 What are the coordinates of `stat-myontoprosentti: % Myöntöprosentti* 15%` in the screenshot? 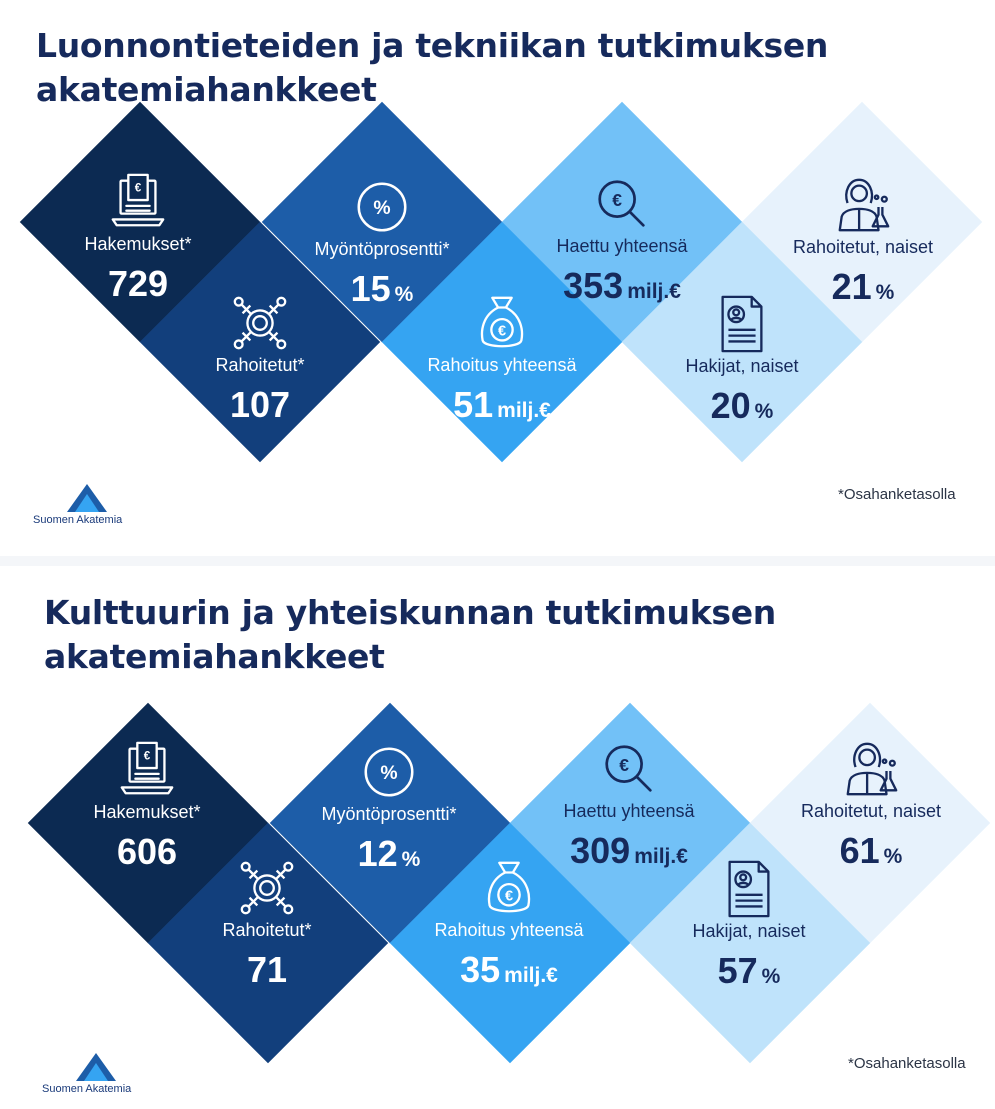 It's located at (382, 246).